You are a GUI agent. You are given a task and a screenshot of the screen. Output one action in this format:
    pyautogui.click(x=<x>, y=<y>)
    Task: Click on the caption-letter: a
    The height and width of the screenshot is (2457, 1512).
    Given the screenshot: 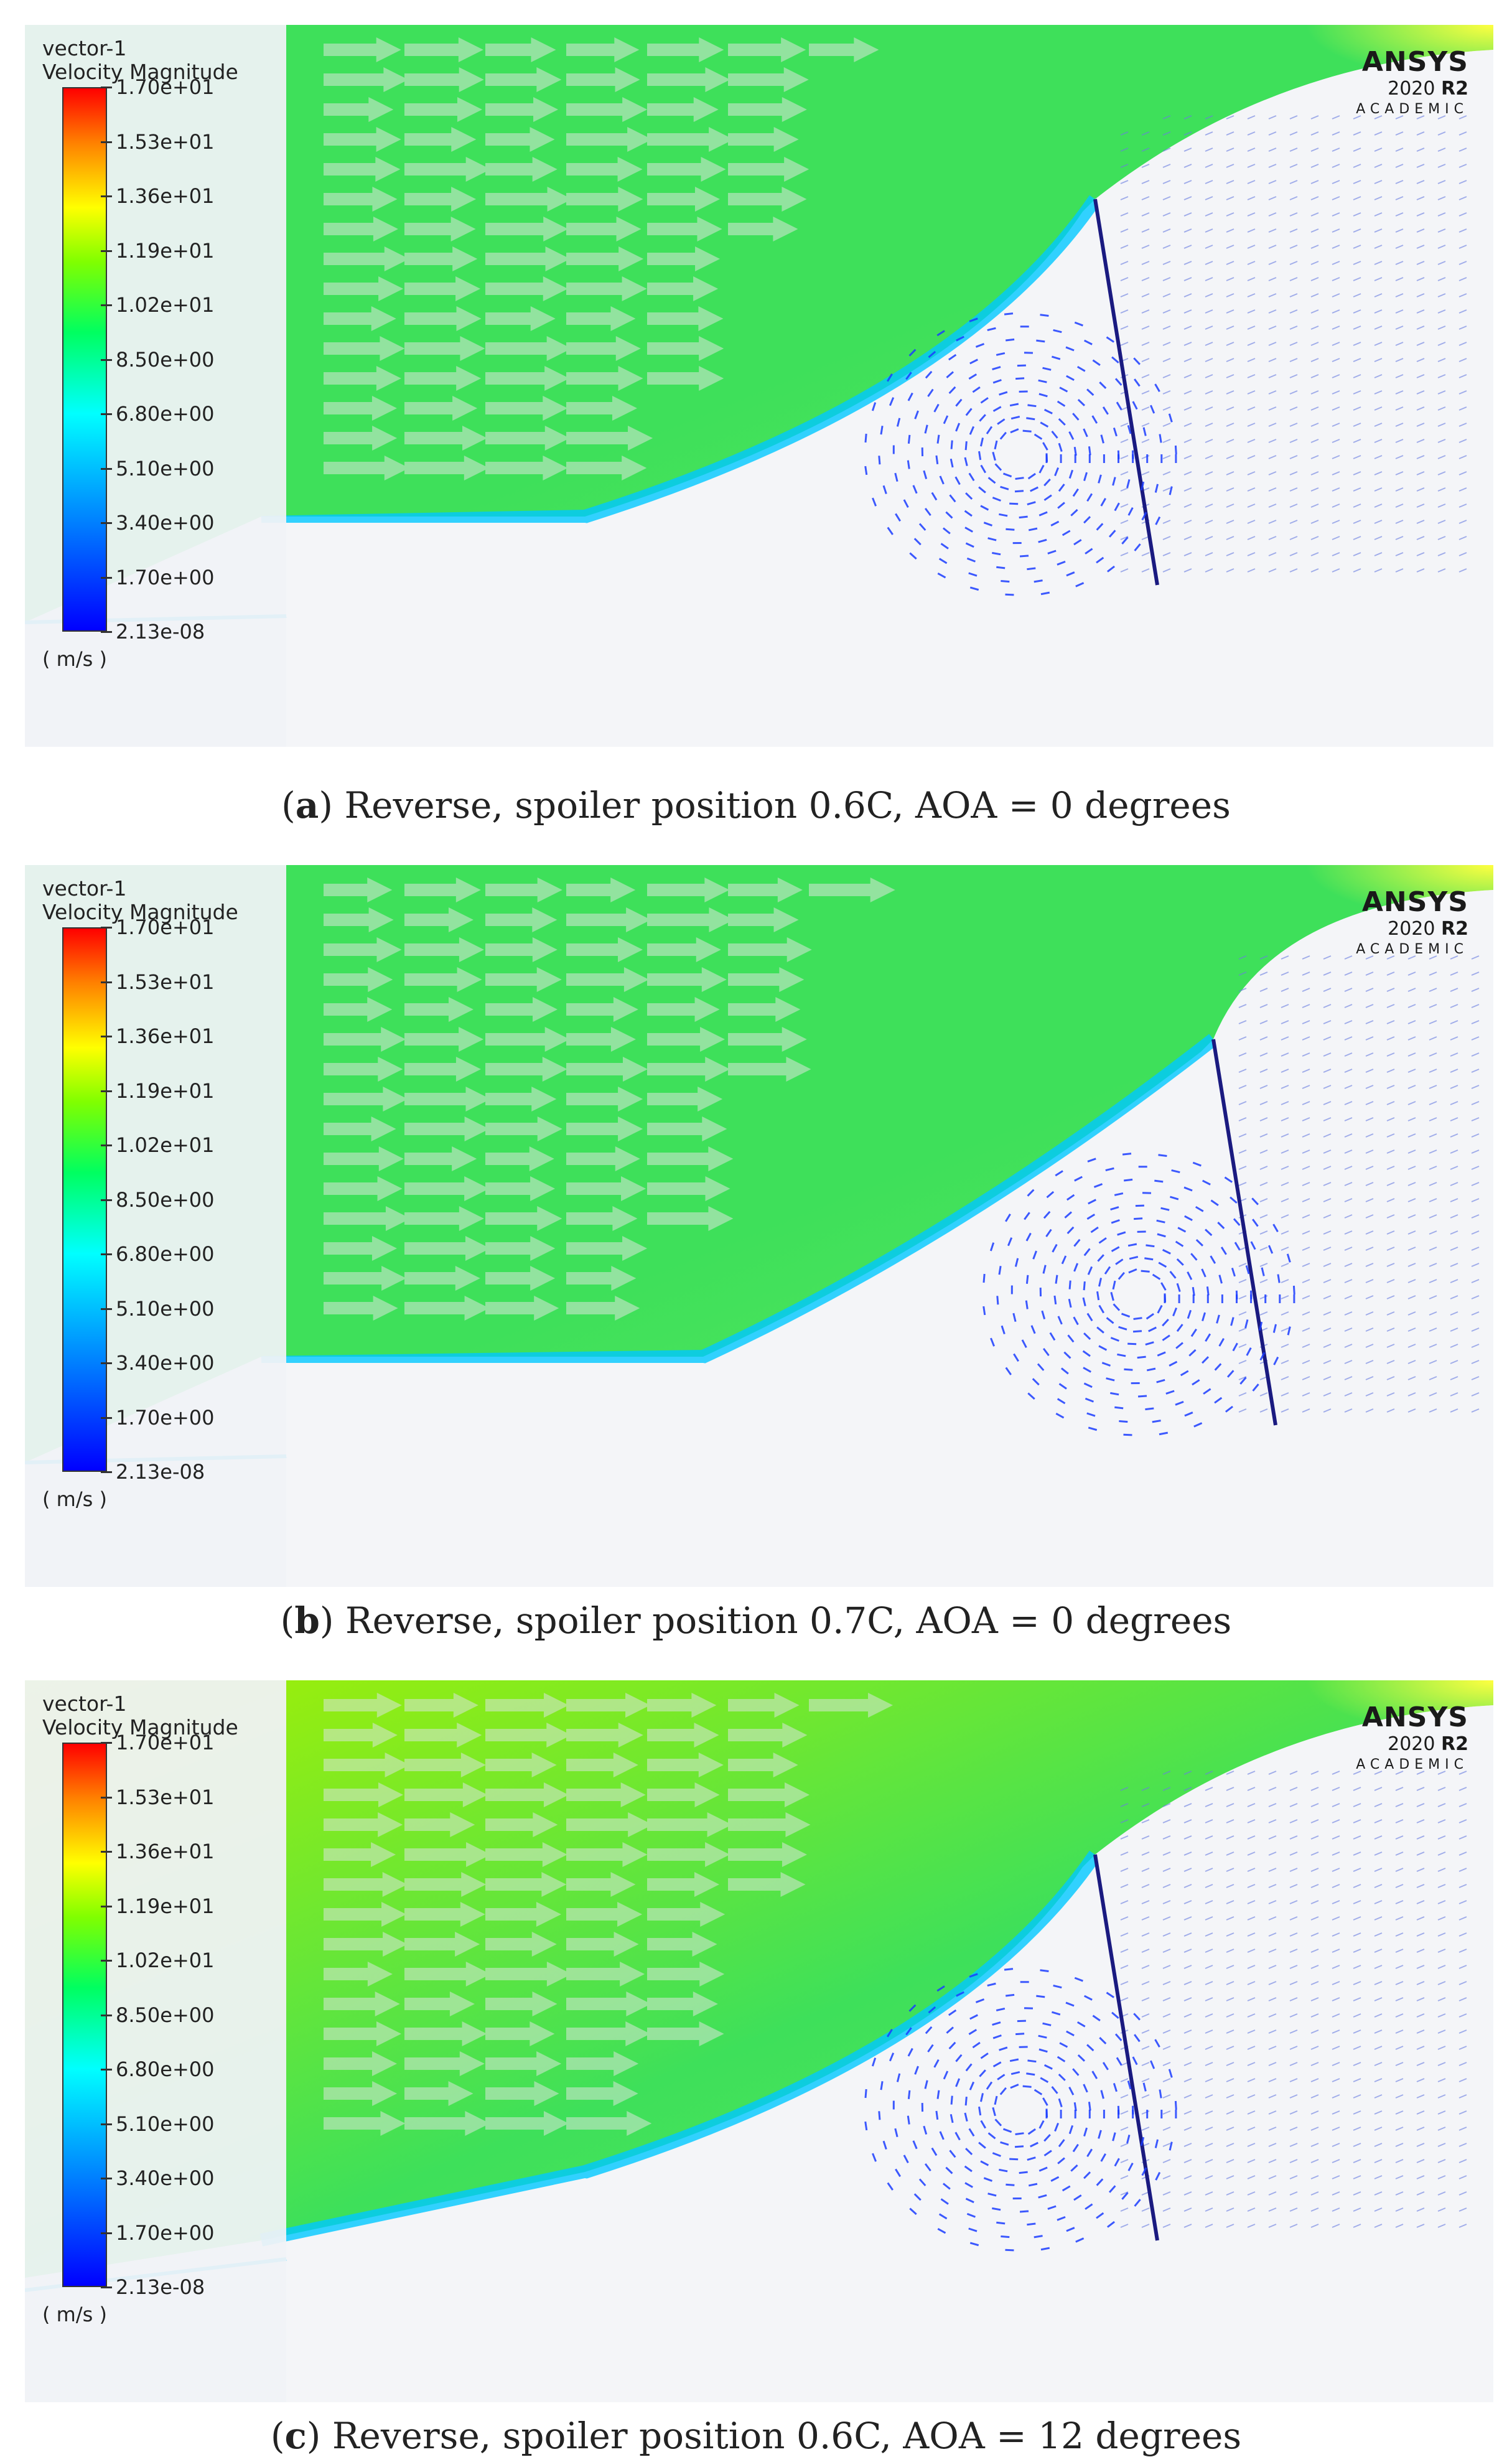 What is the action you would take?
    pyautogui.click(x=308, y=805)
    